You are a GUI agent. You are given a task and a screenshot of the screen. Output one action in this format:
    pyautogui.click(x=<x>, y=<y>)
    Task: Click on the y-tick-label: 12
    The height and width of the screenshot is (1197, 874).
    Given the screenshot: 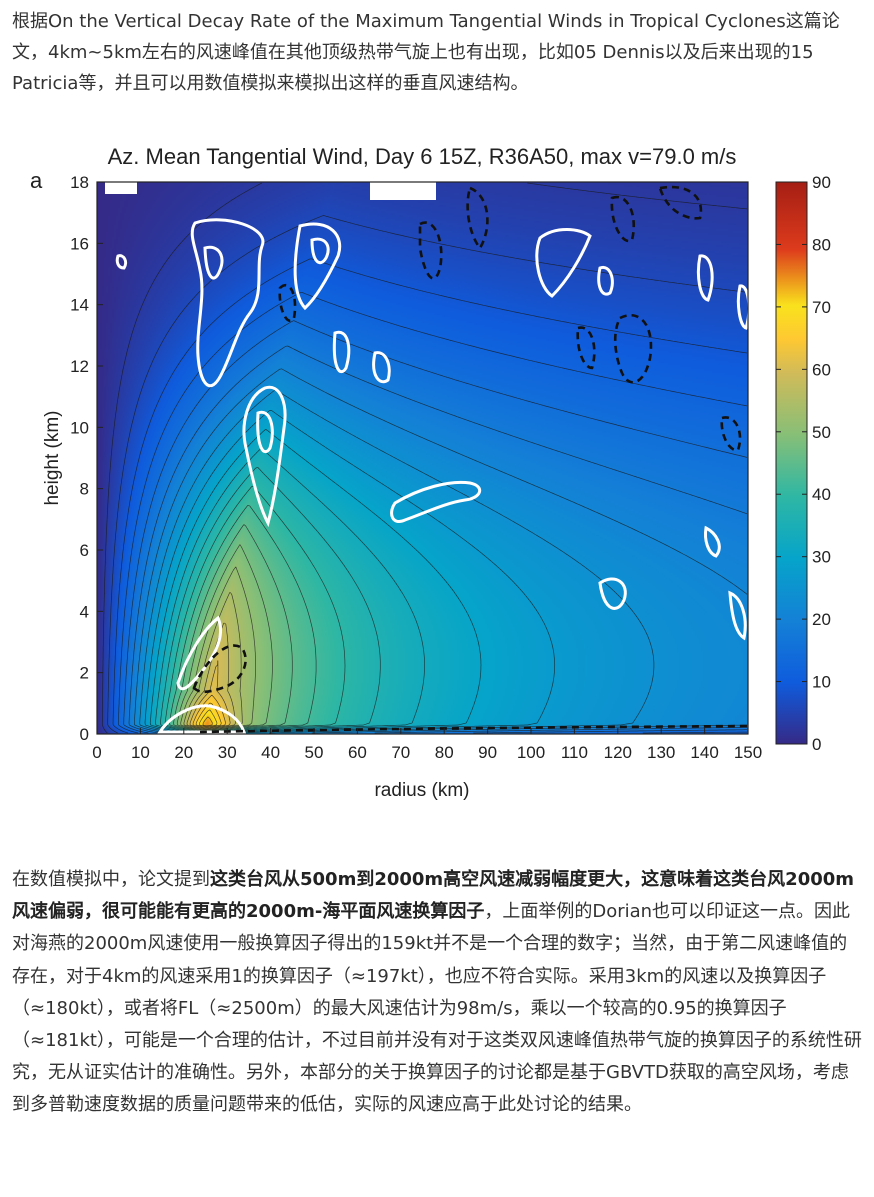 What is the action you would take?
    pyautogui.click(x=79, y=366)
    